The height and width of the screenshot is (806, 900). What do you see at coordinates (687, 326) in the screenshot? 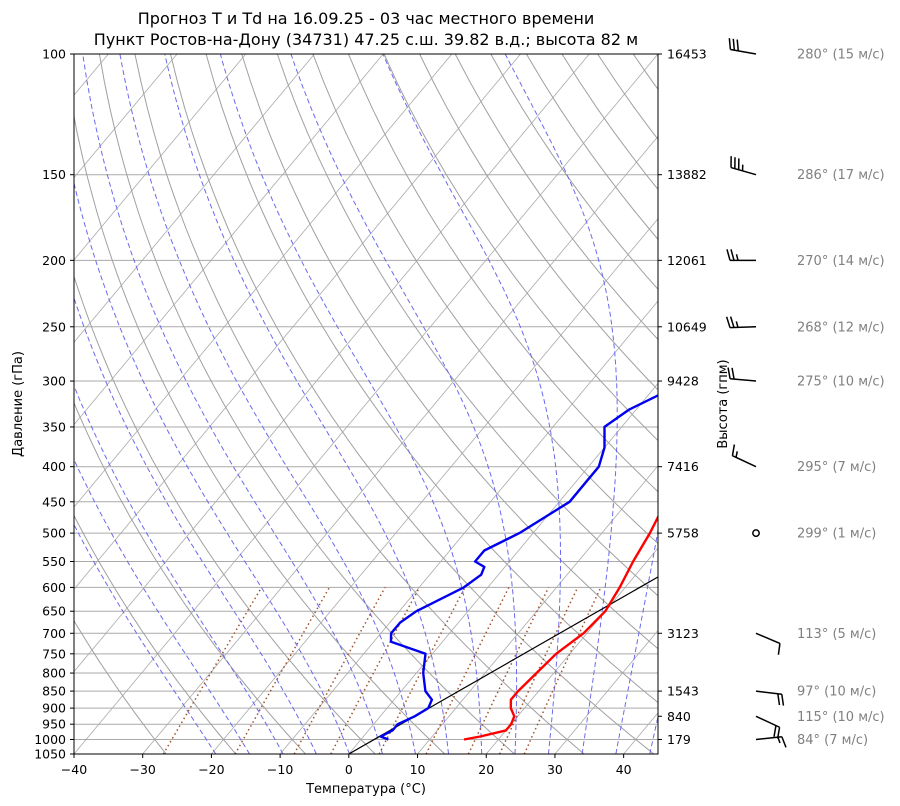
I see `height-tick-label: 10649` at bounding box center [687, 326].